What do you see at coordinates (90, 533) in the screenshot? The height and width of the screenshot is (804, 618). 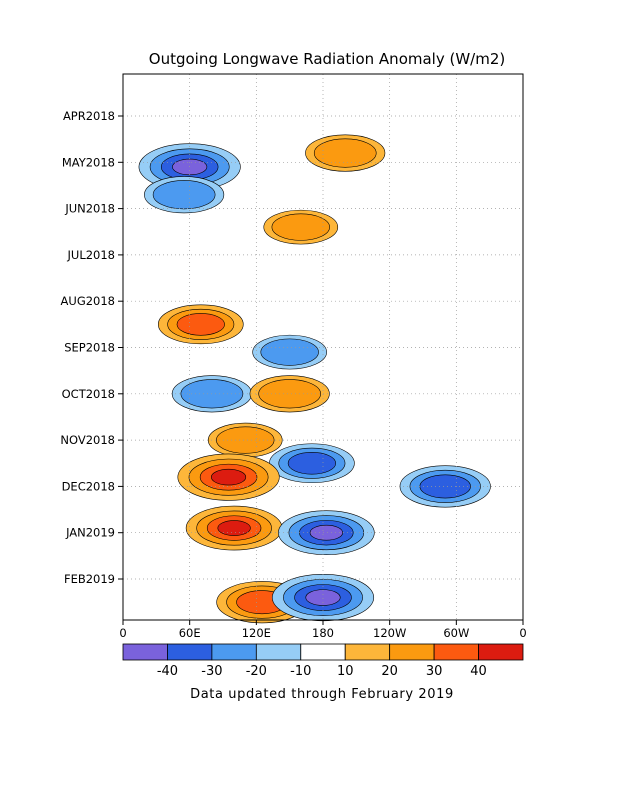 I see `y-tick-label: JAN2019` at bounding box center [90, 533].